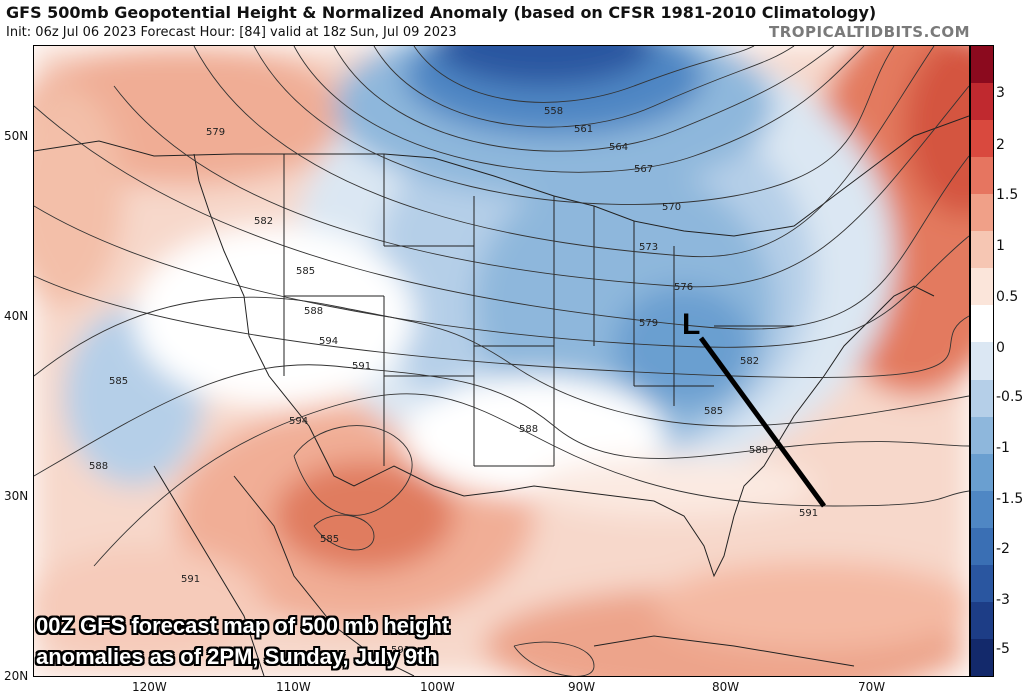 This screenshot has width=1024, height=696. What do you see at coordinates (1000, 246) in the screenshot?
I see `colorbar-tick-label: 1` at bounding box center [1000, 246].